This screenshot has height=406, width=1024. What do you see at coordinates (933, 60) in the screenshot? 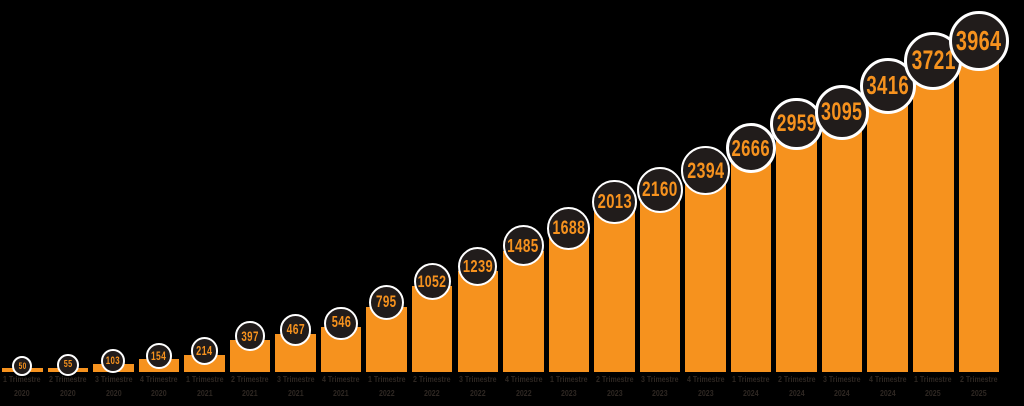
I see `value-label: 3721` at bounding box center [933, 60].